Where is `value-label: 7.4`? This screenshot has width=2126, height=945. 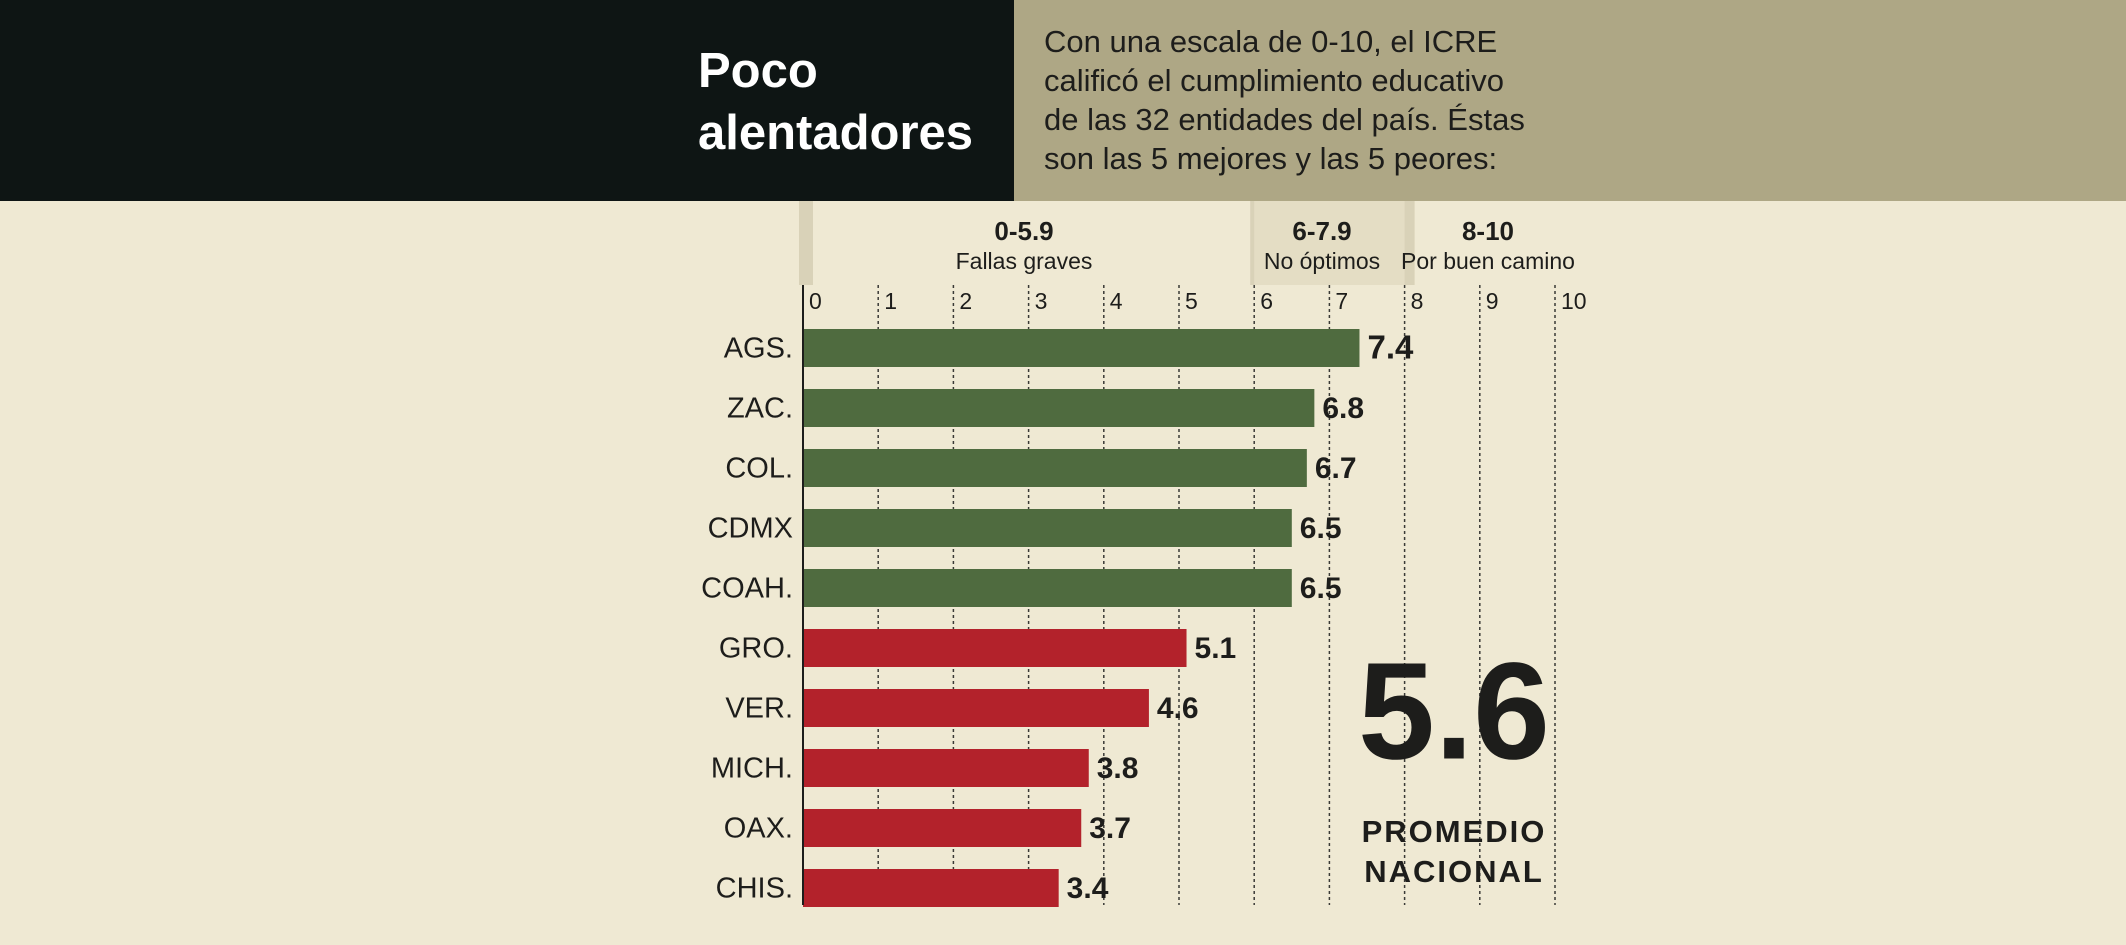
value-label: 7.4 is located at coordinates (1390, 347).